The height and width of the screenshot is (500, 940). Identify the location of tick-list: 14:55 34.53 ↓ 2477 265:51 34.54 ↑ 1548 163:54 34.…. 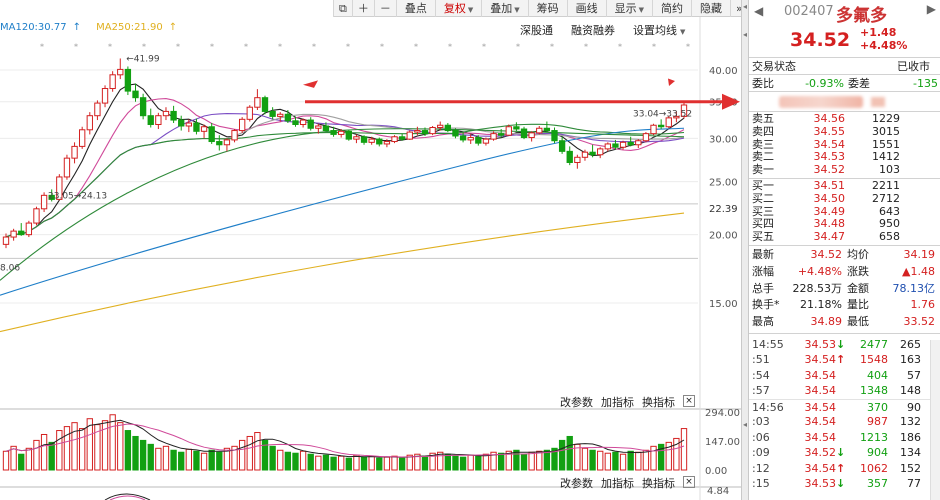
(844, 413).